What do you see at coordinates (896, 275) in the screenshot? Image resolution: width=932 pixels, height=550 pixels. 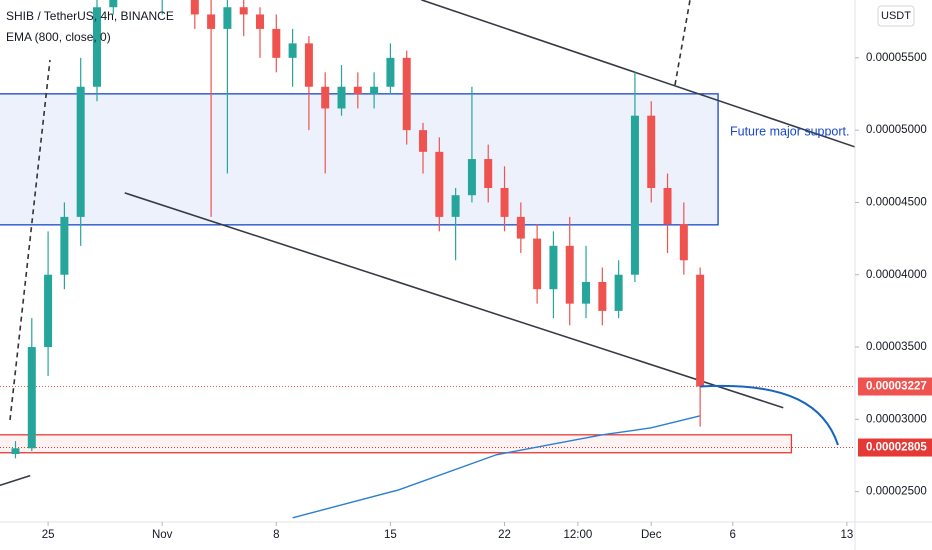 I see `y-tick-label: 0.00004000` at bounding box center [896, 275].